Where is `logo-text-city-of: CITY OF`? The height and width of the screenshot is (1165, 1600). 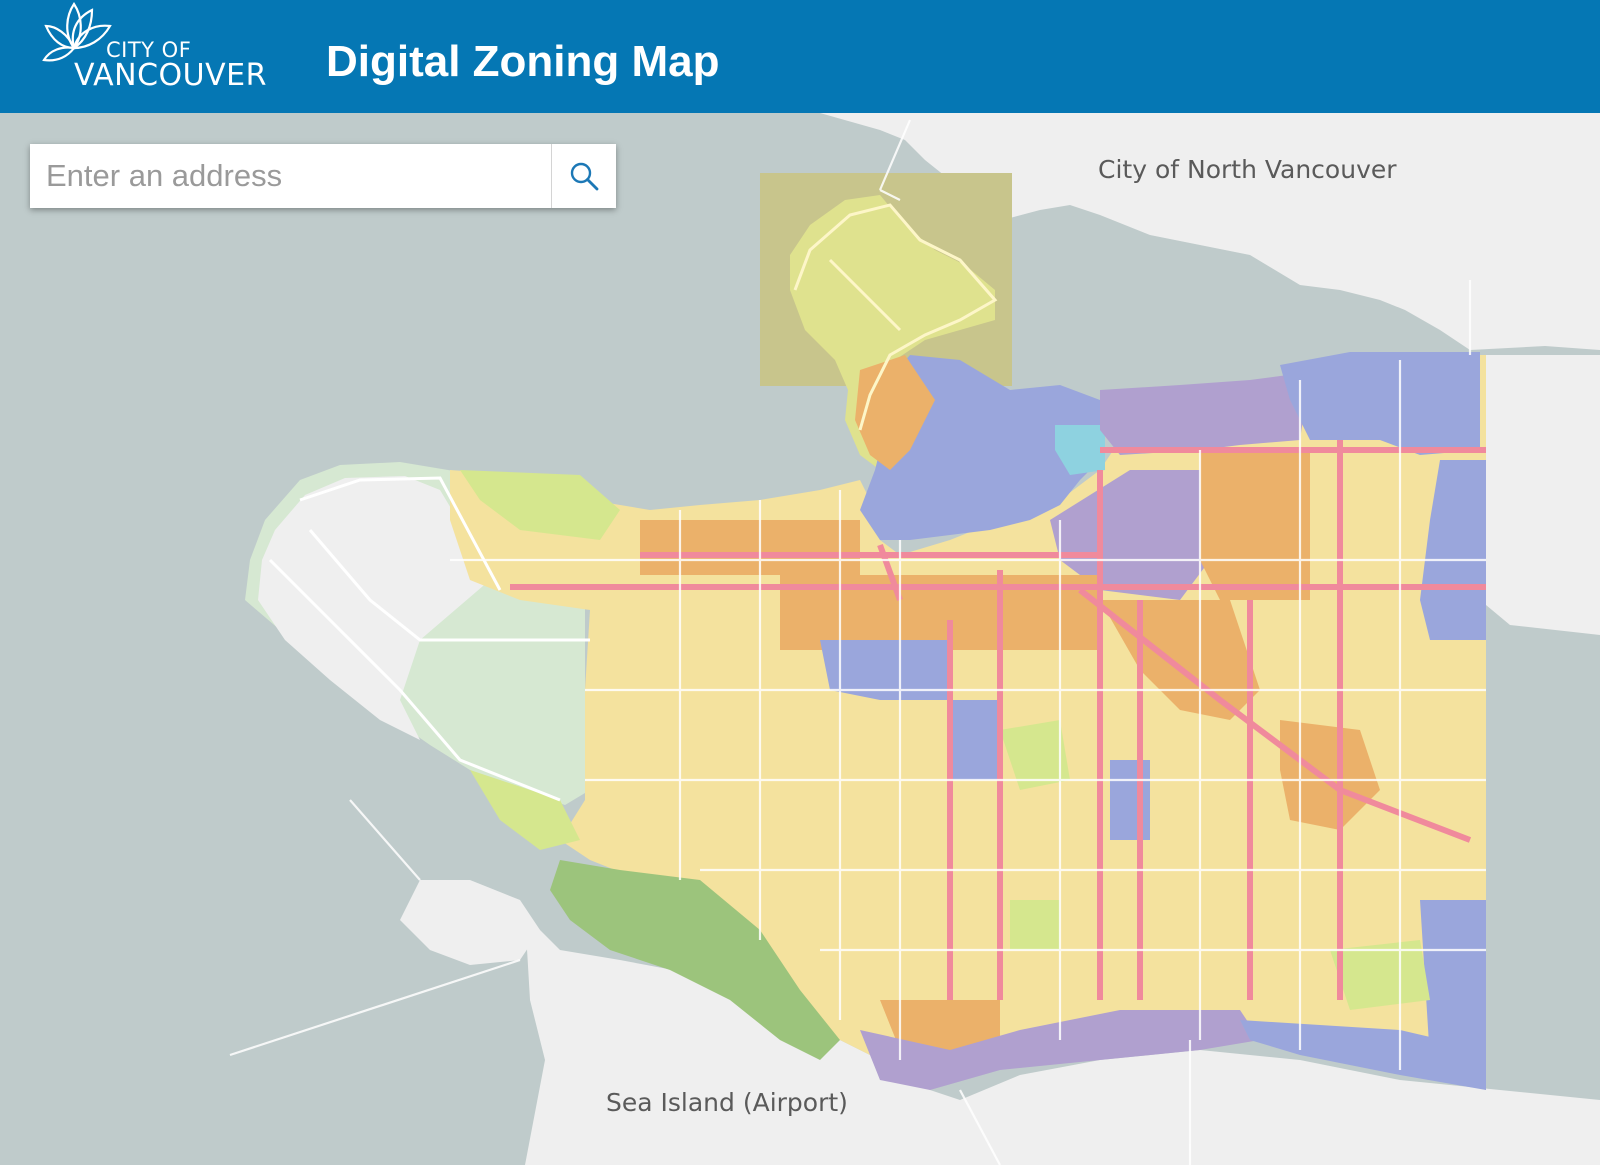 logo-text-city-of: CITY OF is located at coordinates (149, 50).